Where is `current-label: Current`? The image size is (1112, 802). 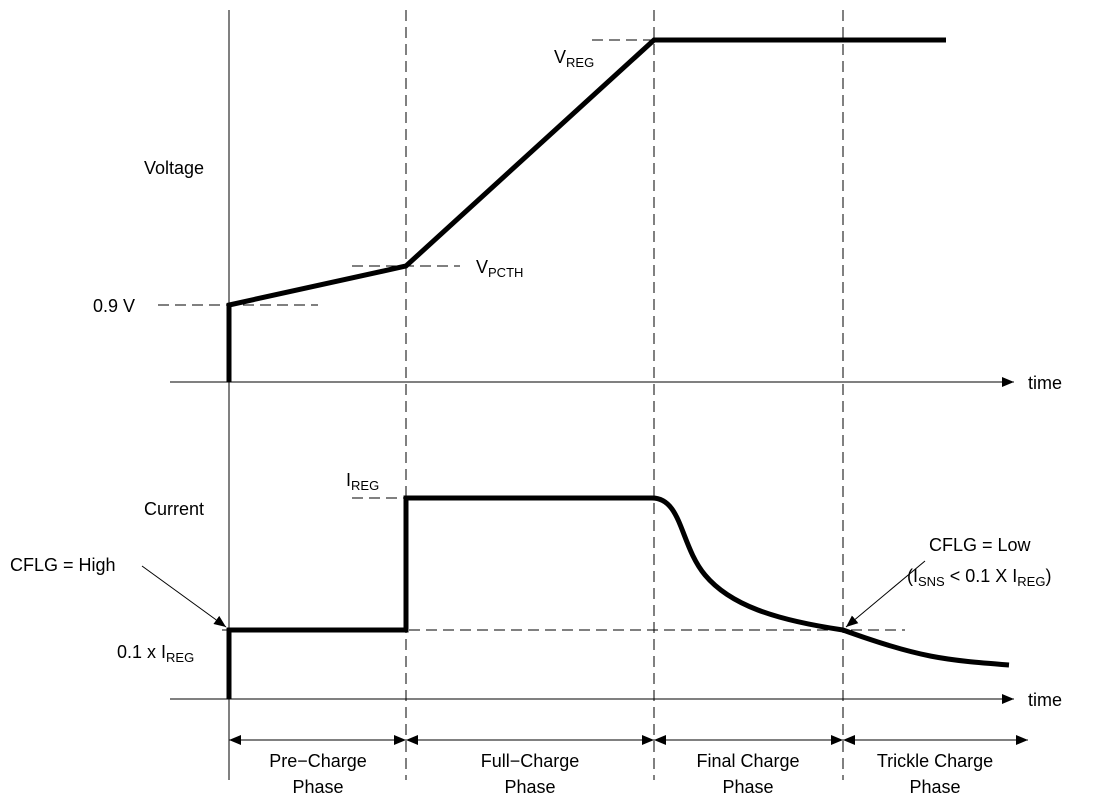 current-label: Current is located at coordinates (174, 509).